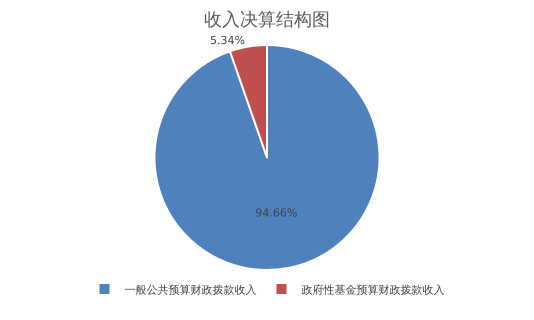 This screenshot has height=320, width=534. I want to click on chart-title: 收入决算结构图, so click(267, 19).